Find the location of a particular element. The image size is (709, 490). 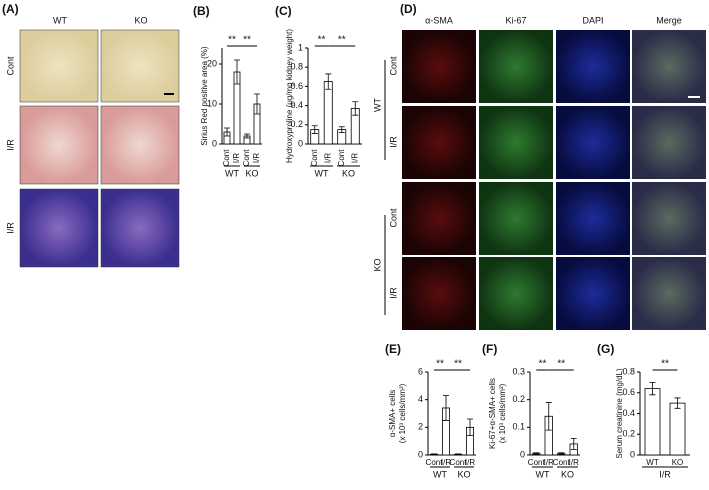

panel-label: (E) is located at coordinates (393, 349).